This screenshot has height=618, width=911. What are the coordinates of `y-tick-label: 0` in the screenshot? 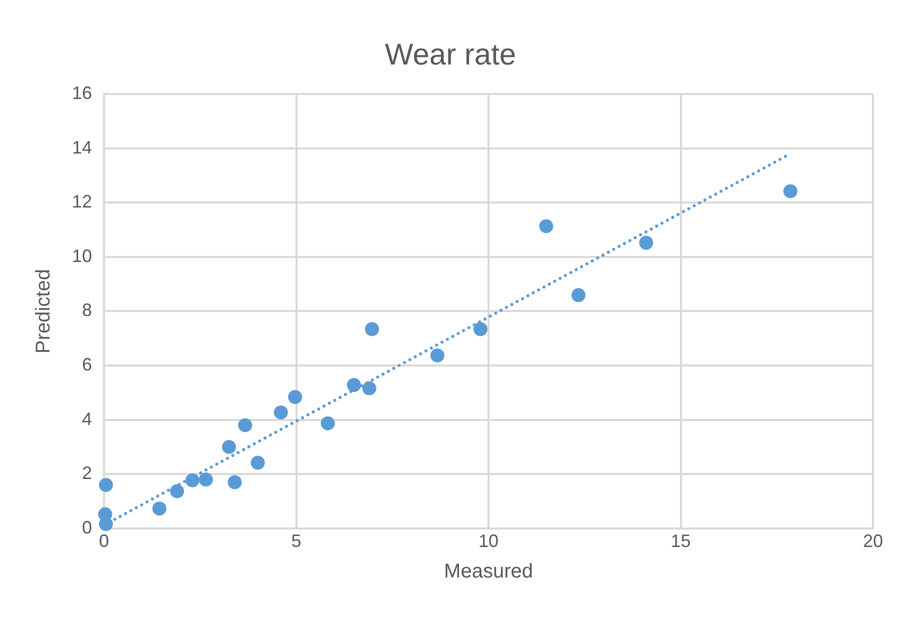 It's located at (87, 527).